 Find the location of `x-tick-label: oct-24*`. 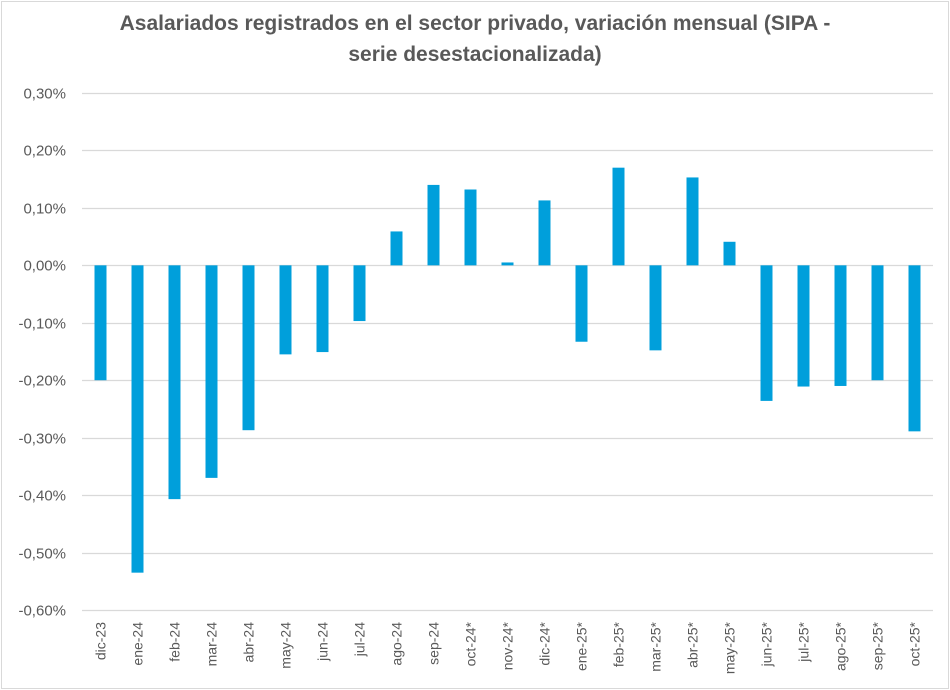

x-tick-label: oct-24* is located at coordinates (471, 643).